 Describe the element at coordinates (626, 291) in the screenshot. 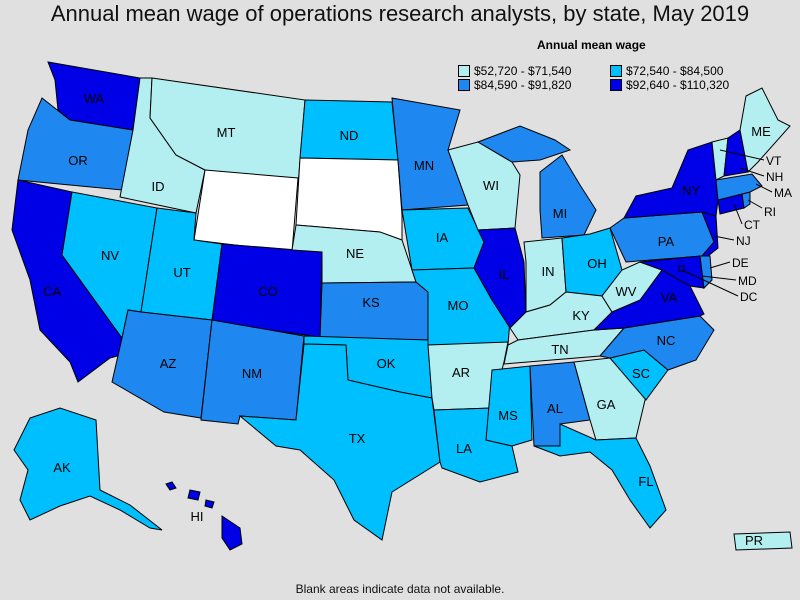

I see `state-label: WV` at that location.